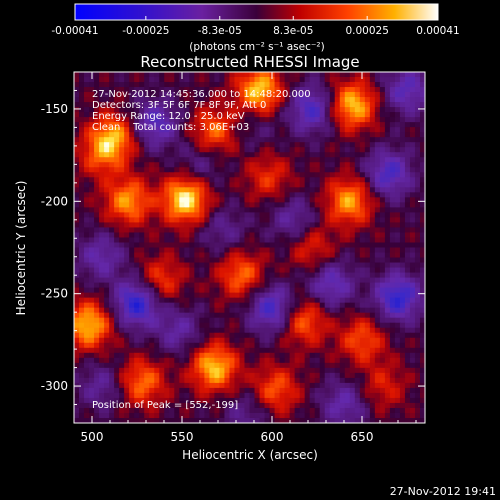 The image size is (500, 500). What do you see at coordinates (179, 105) in the screenshot?
I see `annotation-detectors: Detectors: 3F 5F 6F 7F 8F 9F, Att 0` at bounding box center [179, 105].